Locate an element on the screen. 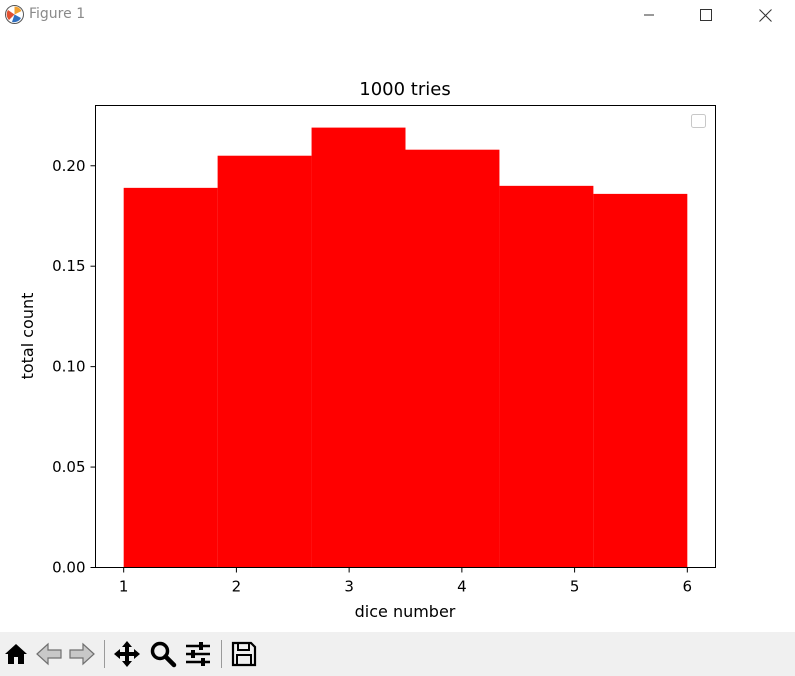 Image resolution: width=795 pixels, height=676 pixels. maximize-button is located at coordinates (706, 15).